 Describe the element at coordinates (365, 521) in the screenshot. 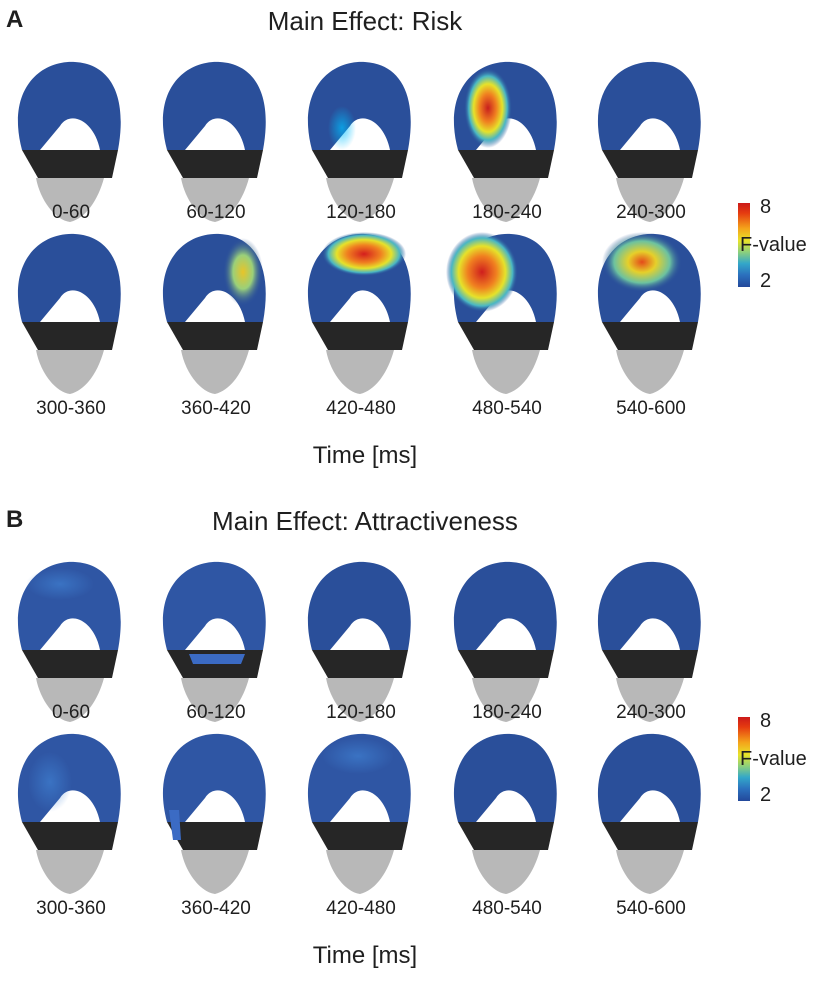

I see `panel-title: Main Effect: Attractiveness` at that location.